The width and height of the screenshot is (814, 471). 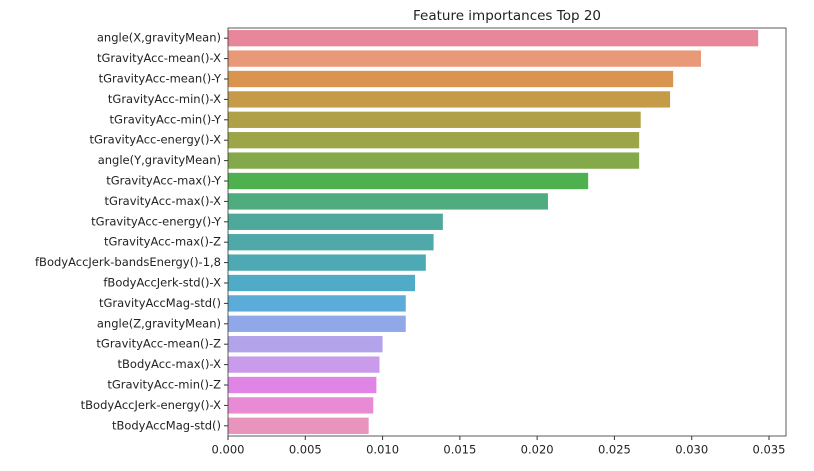 What do you see at coordinates (163, 201) in the screenshot?
I see `y-tick-label: tGravityAcc-max()-X` at bounding box center [163, 201].